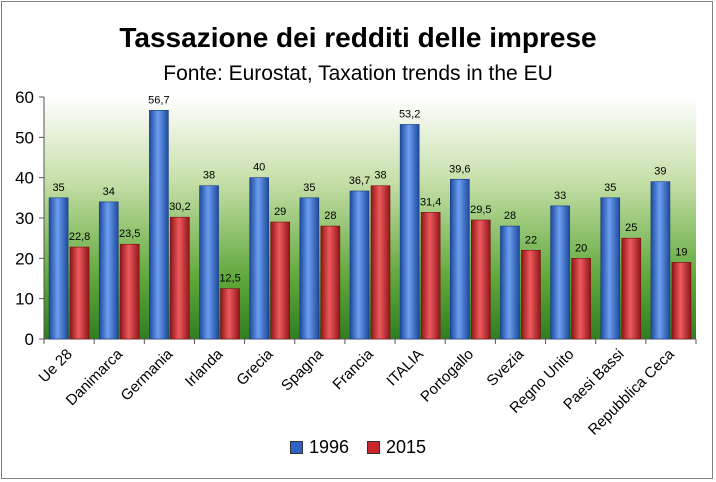 The height and width of the screenshot is (482, 716). Describe the element at coordinates (255, 367) in the screenshot. I see `x-tick-label: Grecia` at that location.